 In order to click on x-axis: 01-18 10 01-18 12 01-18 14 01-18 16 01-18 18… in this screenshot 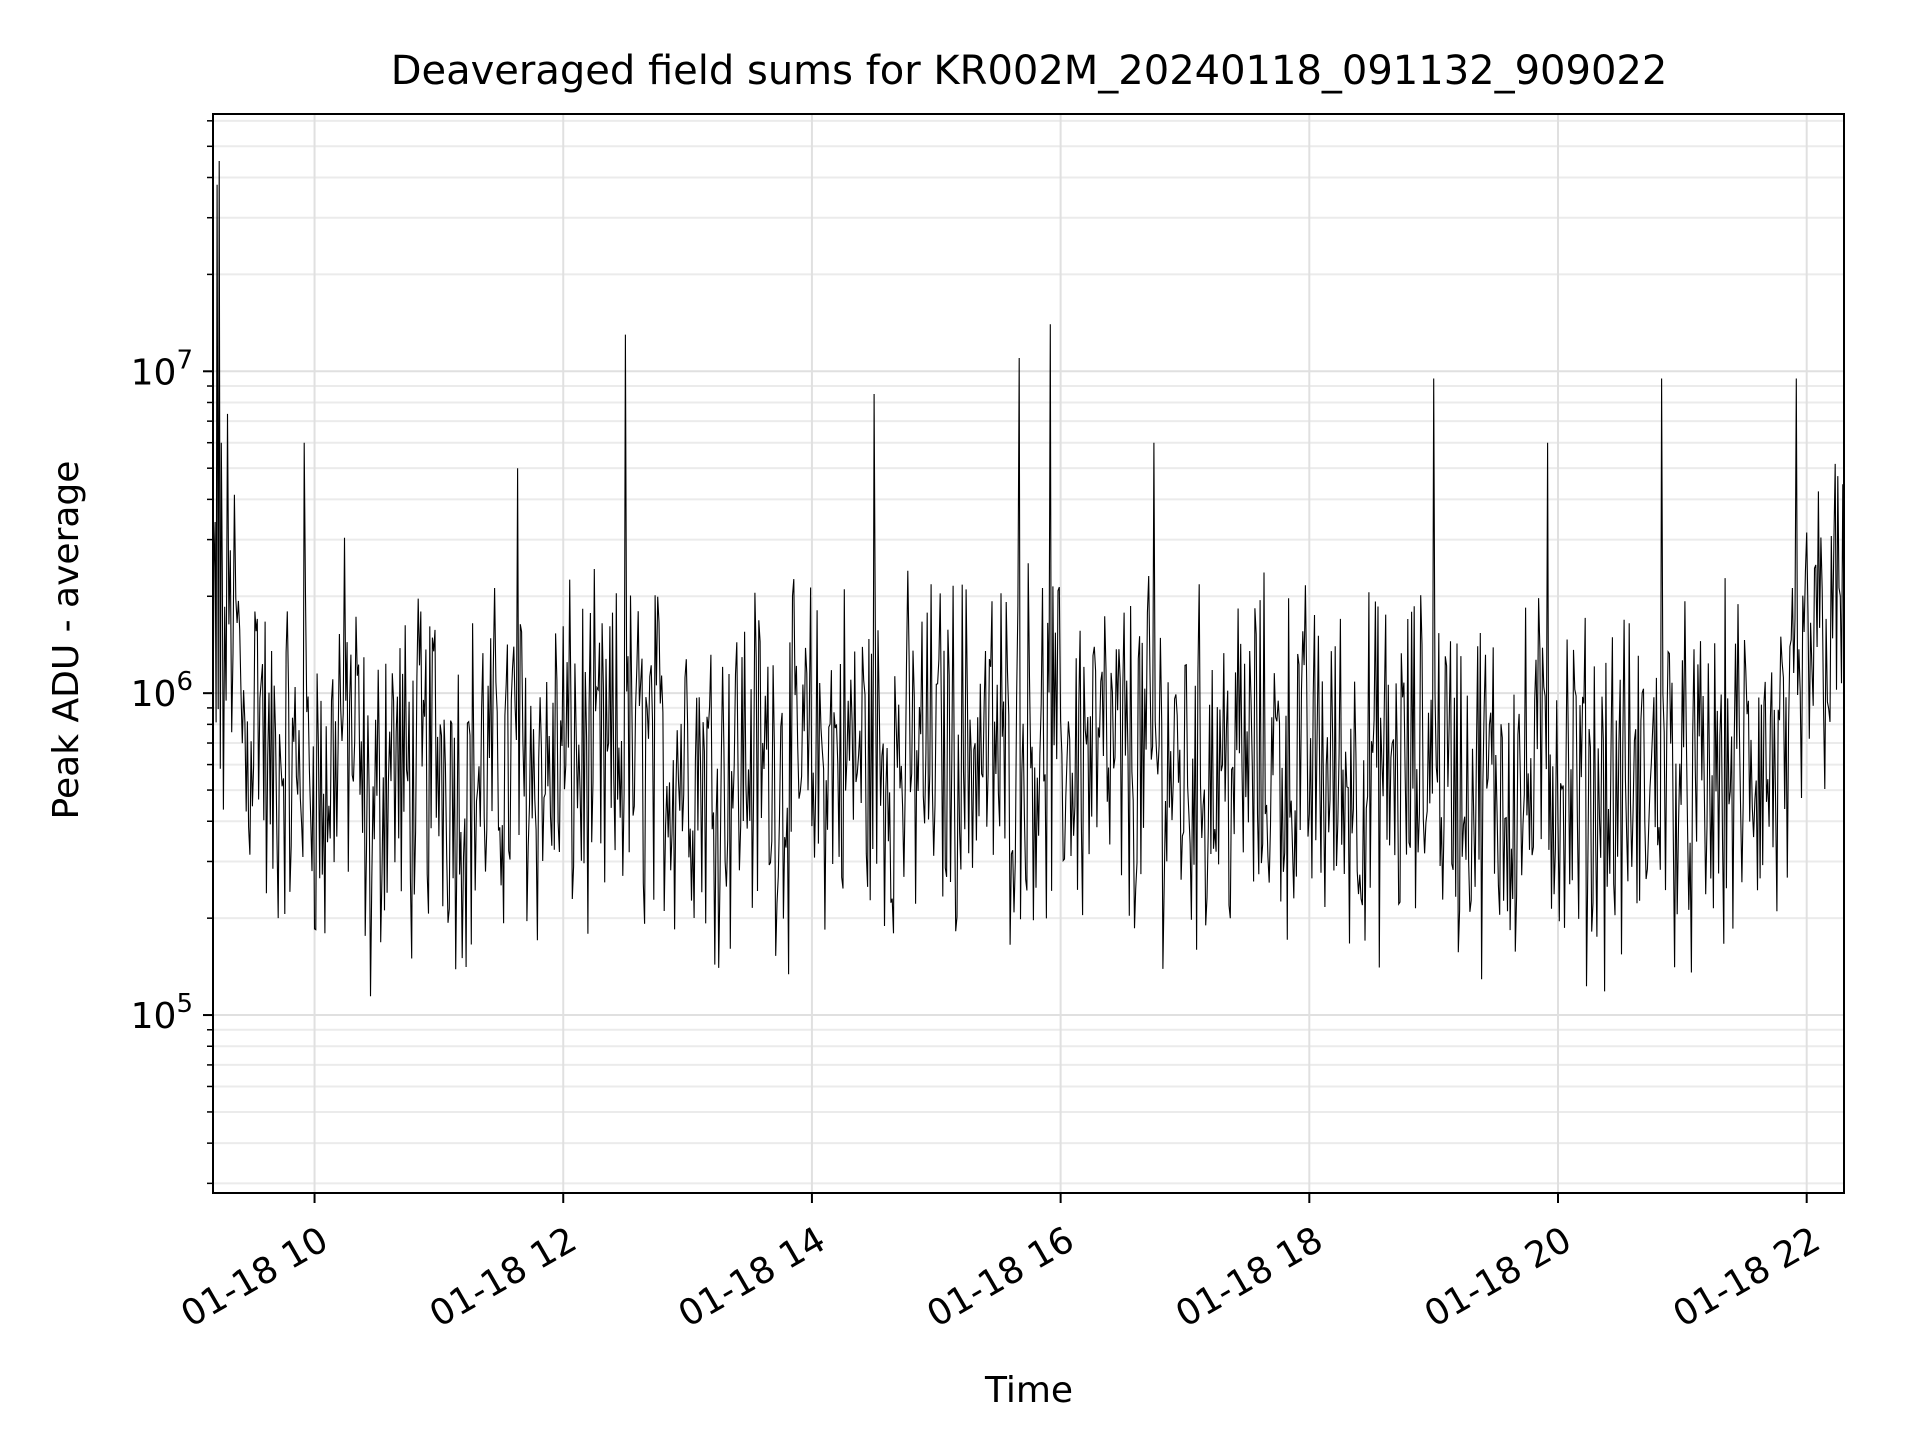, I will do `click(1000, 1264)`.